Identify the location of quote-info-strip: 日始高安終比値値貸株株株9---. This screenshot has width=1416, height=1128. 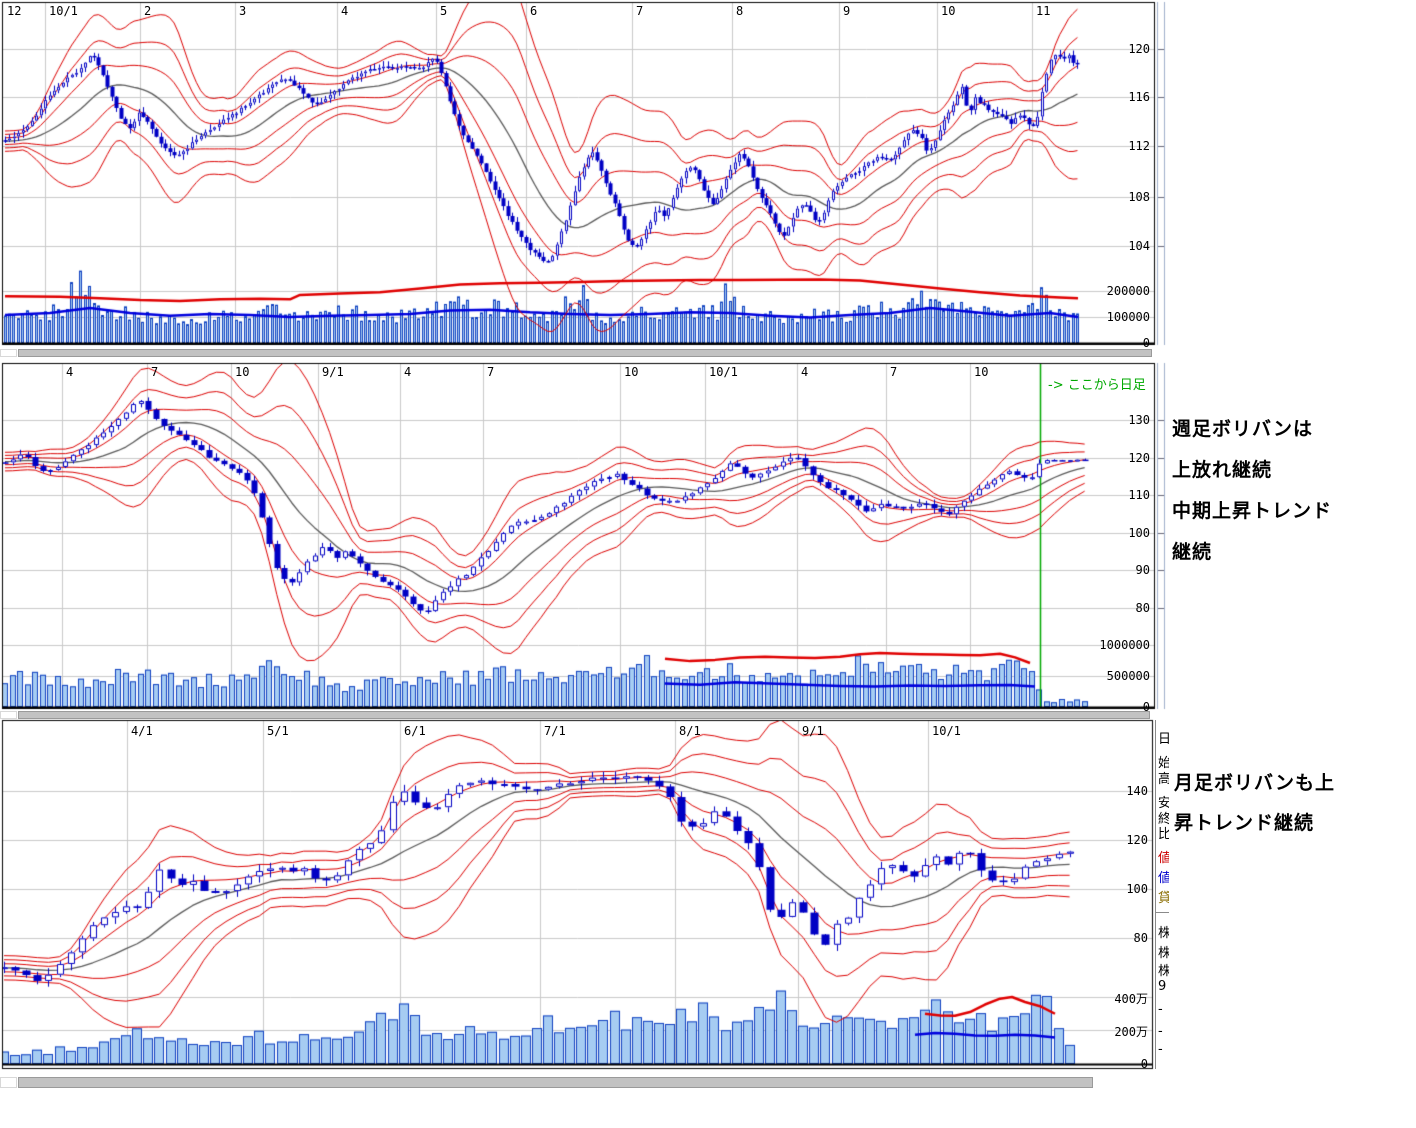
(1162, 894).